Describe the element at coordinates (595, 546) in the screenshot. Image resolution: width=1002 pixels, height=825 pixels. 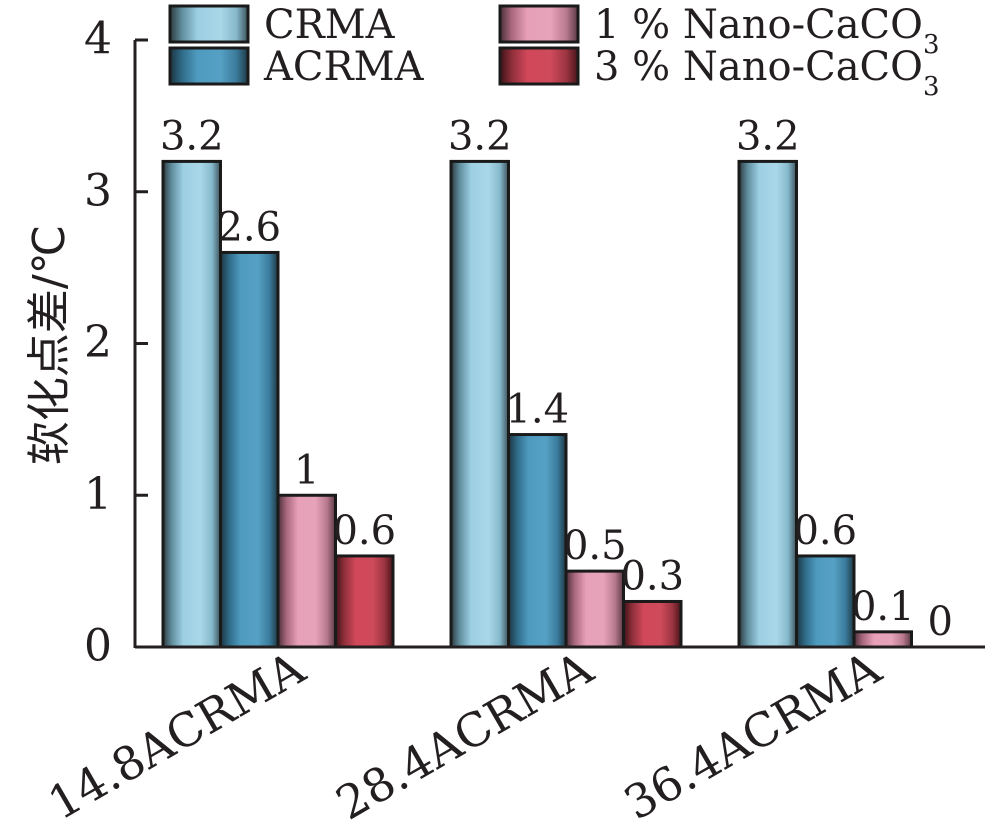
I see `data-label: 0.5` at that location.